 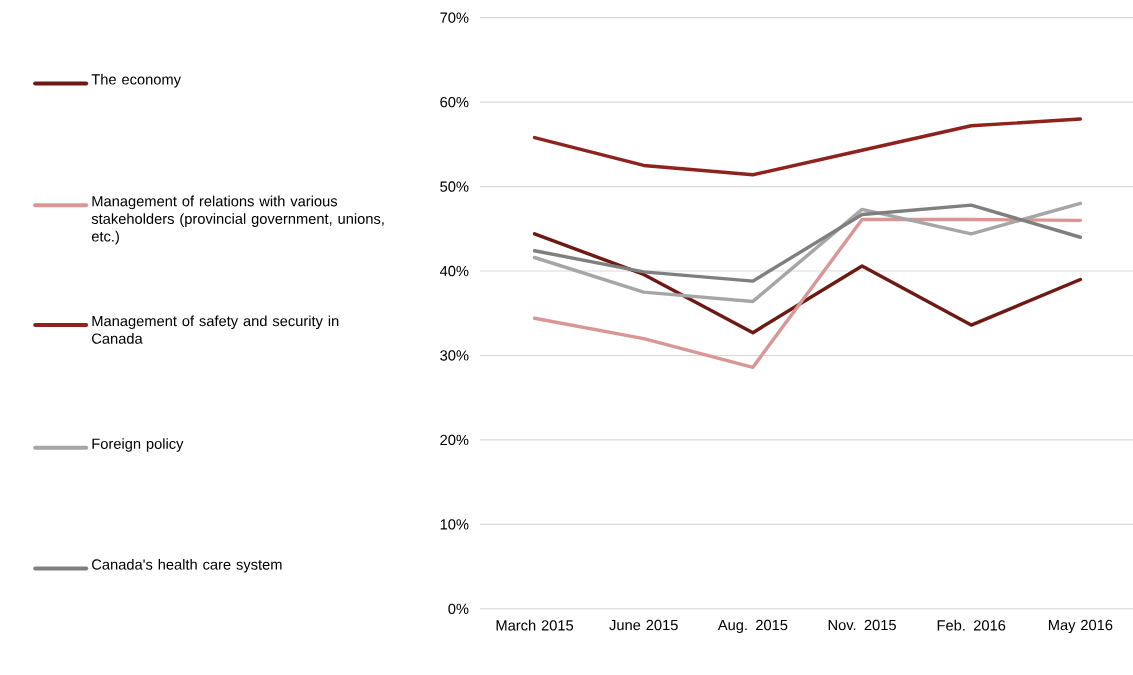 What do you see at coordinates (458, 609) in the screenshot?
I see `y-tick-label: 0%` at bounding box center [458, 609].